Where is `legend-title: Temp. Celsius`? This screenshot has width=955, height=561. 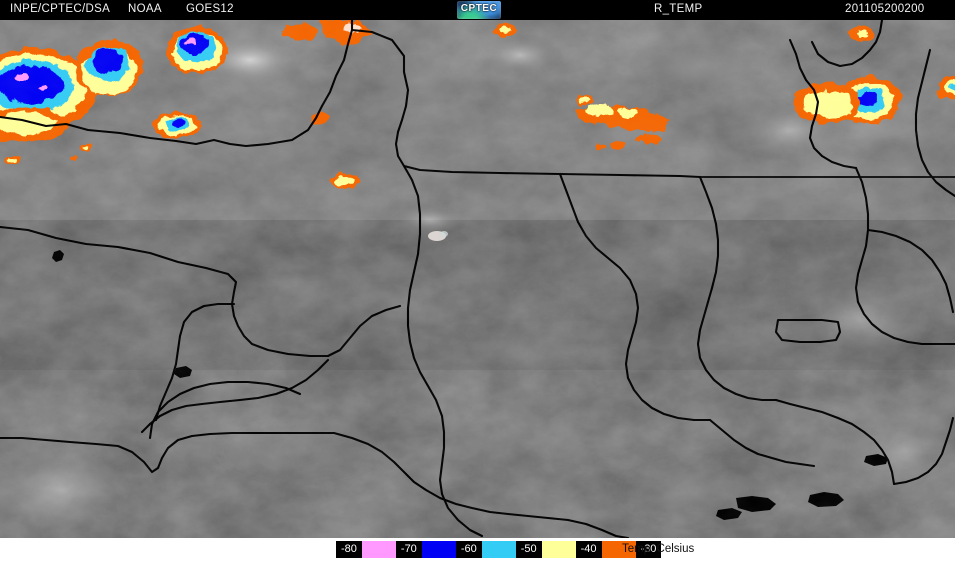 legend-title: Temp. Celsius is located at coordinates (658, 549).